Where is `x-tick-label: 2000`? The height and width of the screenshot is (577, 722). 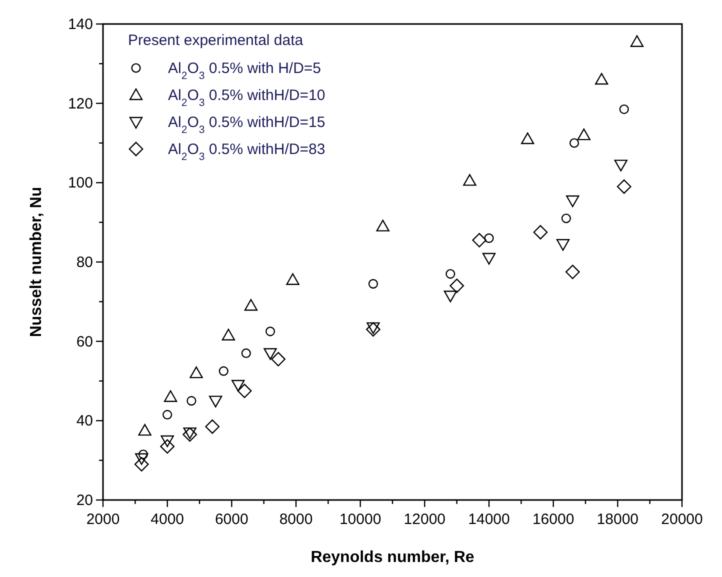 x-tick-label: 2000 is located at coordinates (103, 519).